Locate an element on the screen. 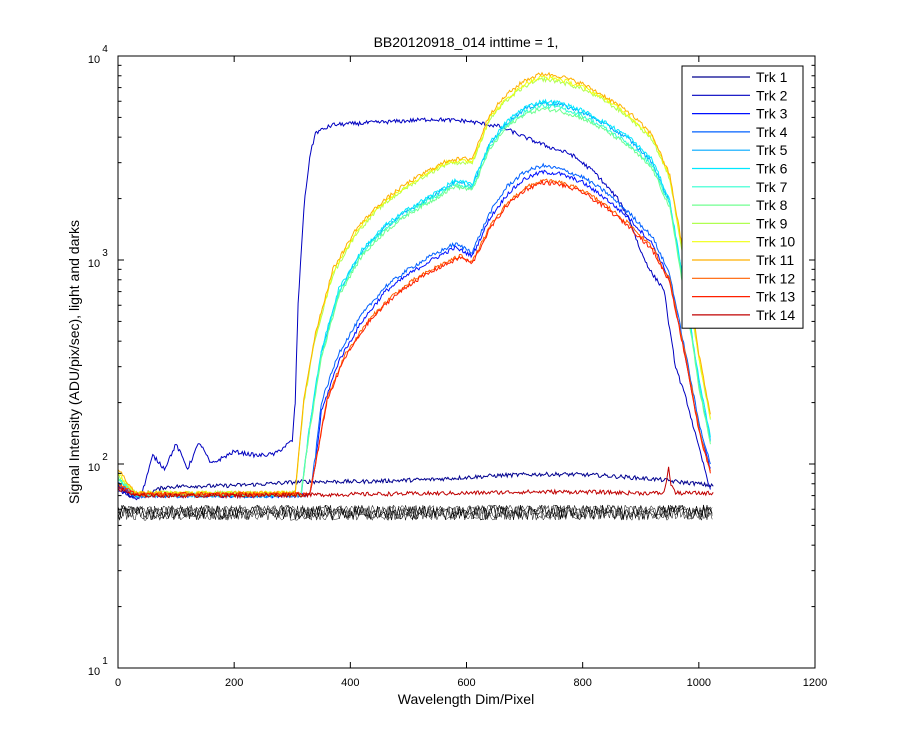 Image resolution: width=900 pixels, height=755 pixels. y-tick-exponent: 3 is located at coordinates (105, 253).